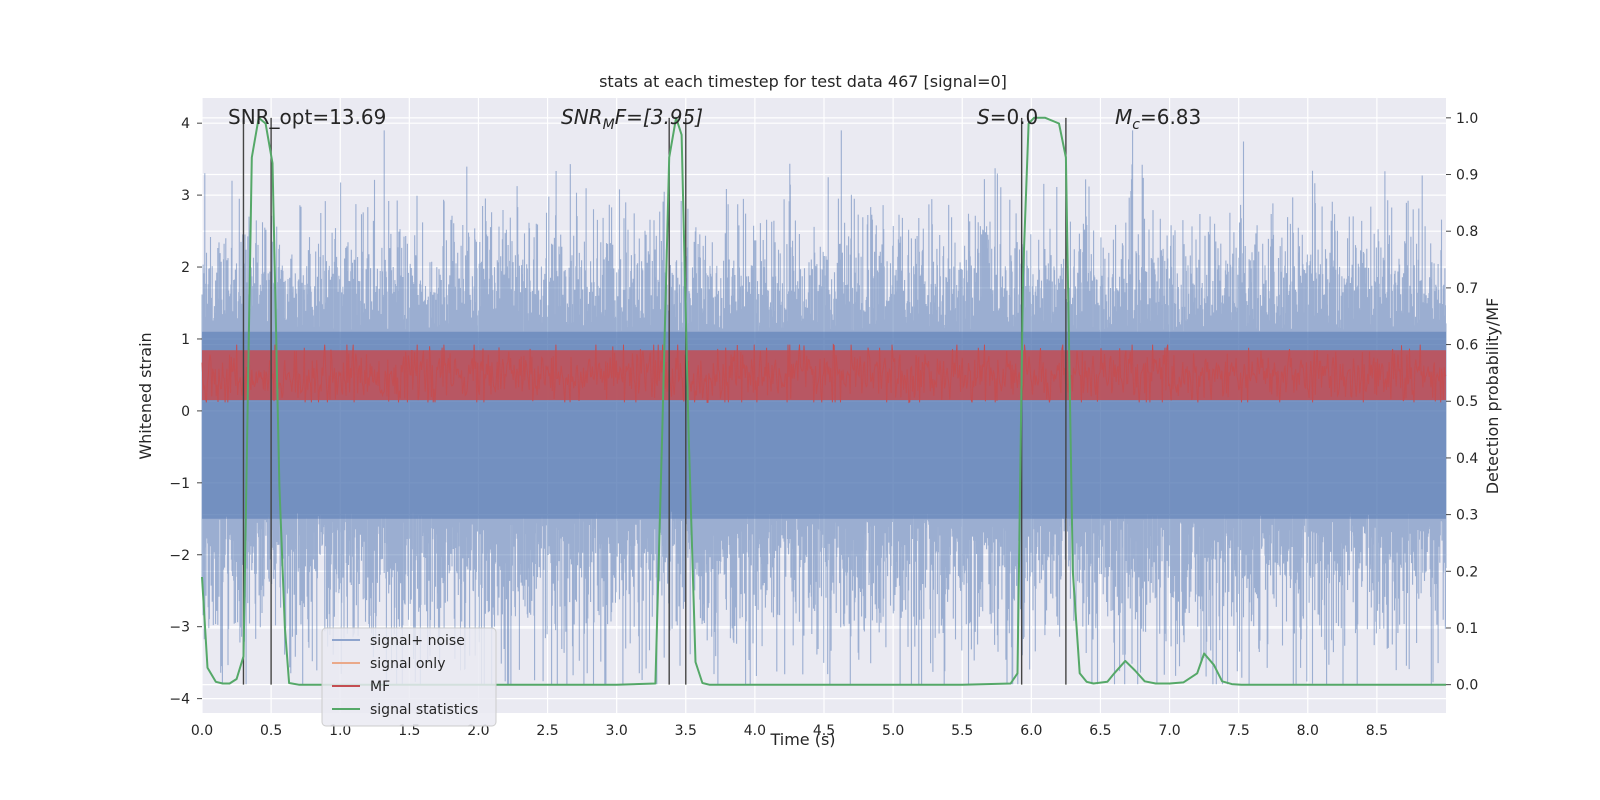 The width and height of the screenshot is (1600, 800). What do you see at coordinates (1467, 459) in the screenshot?
I see `right-y-tick-label: 0.4` at bounding box center [1467, 459].